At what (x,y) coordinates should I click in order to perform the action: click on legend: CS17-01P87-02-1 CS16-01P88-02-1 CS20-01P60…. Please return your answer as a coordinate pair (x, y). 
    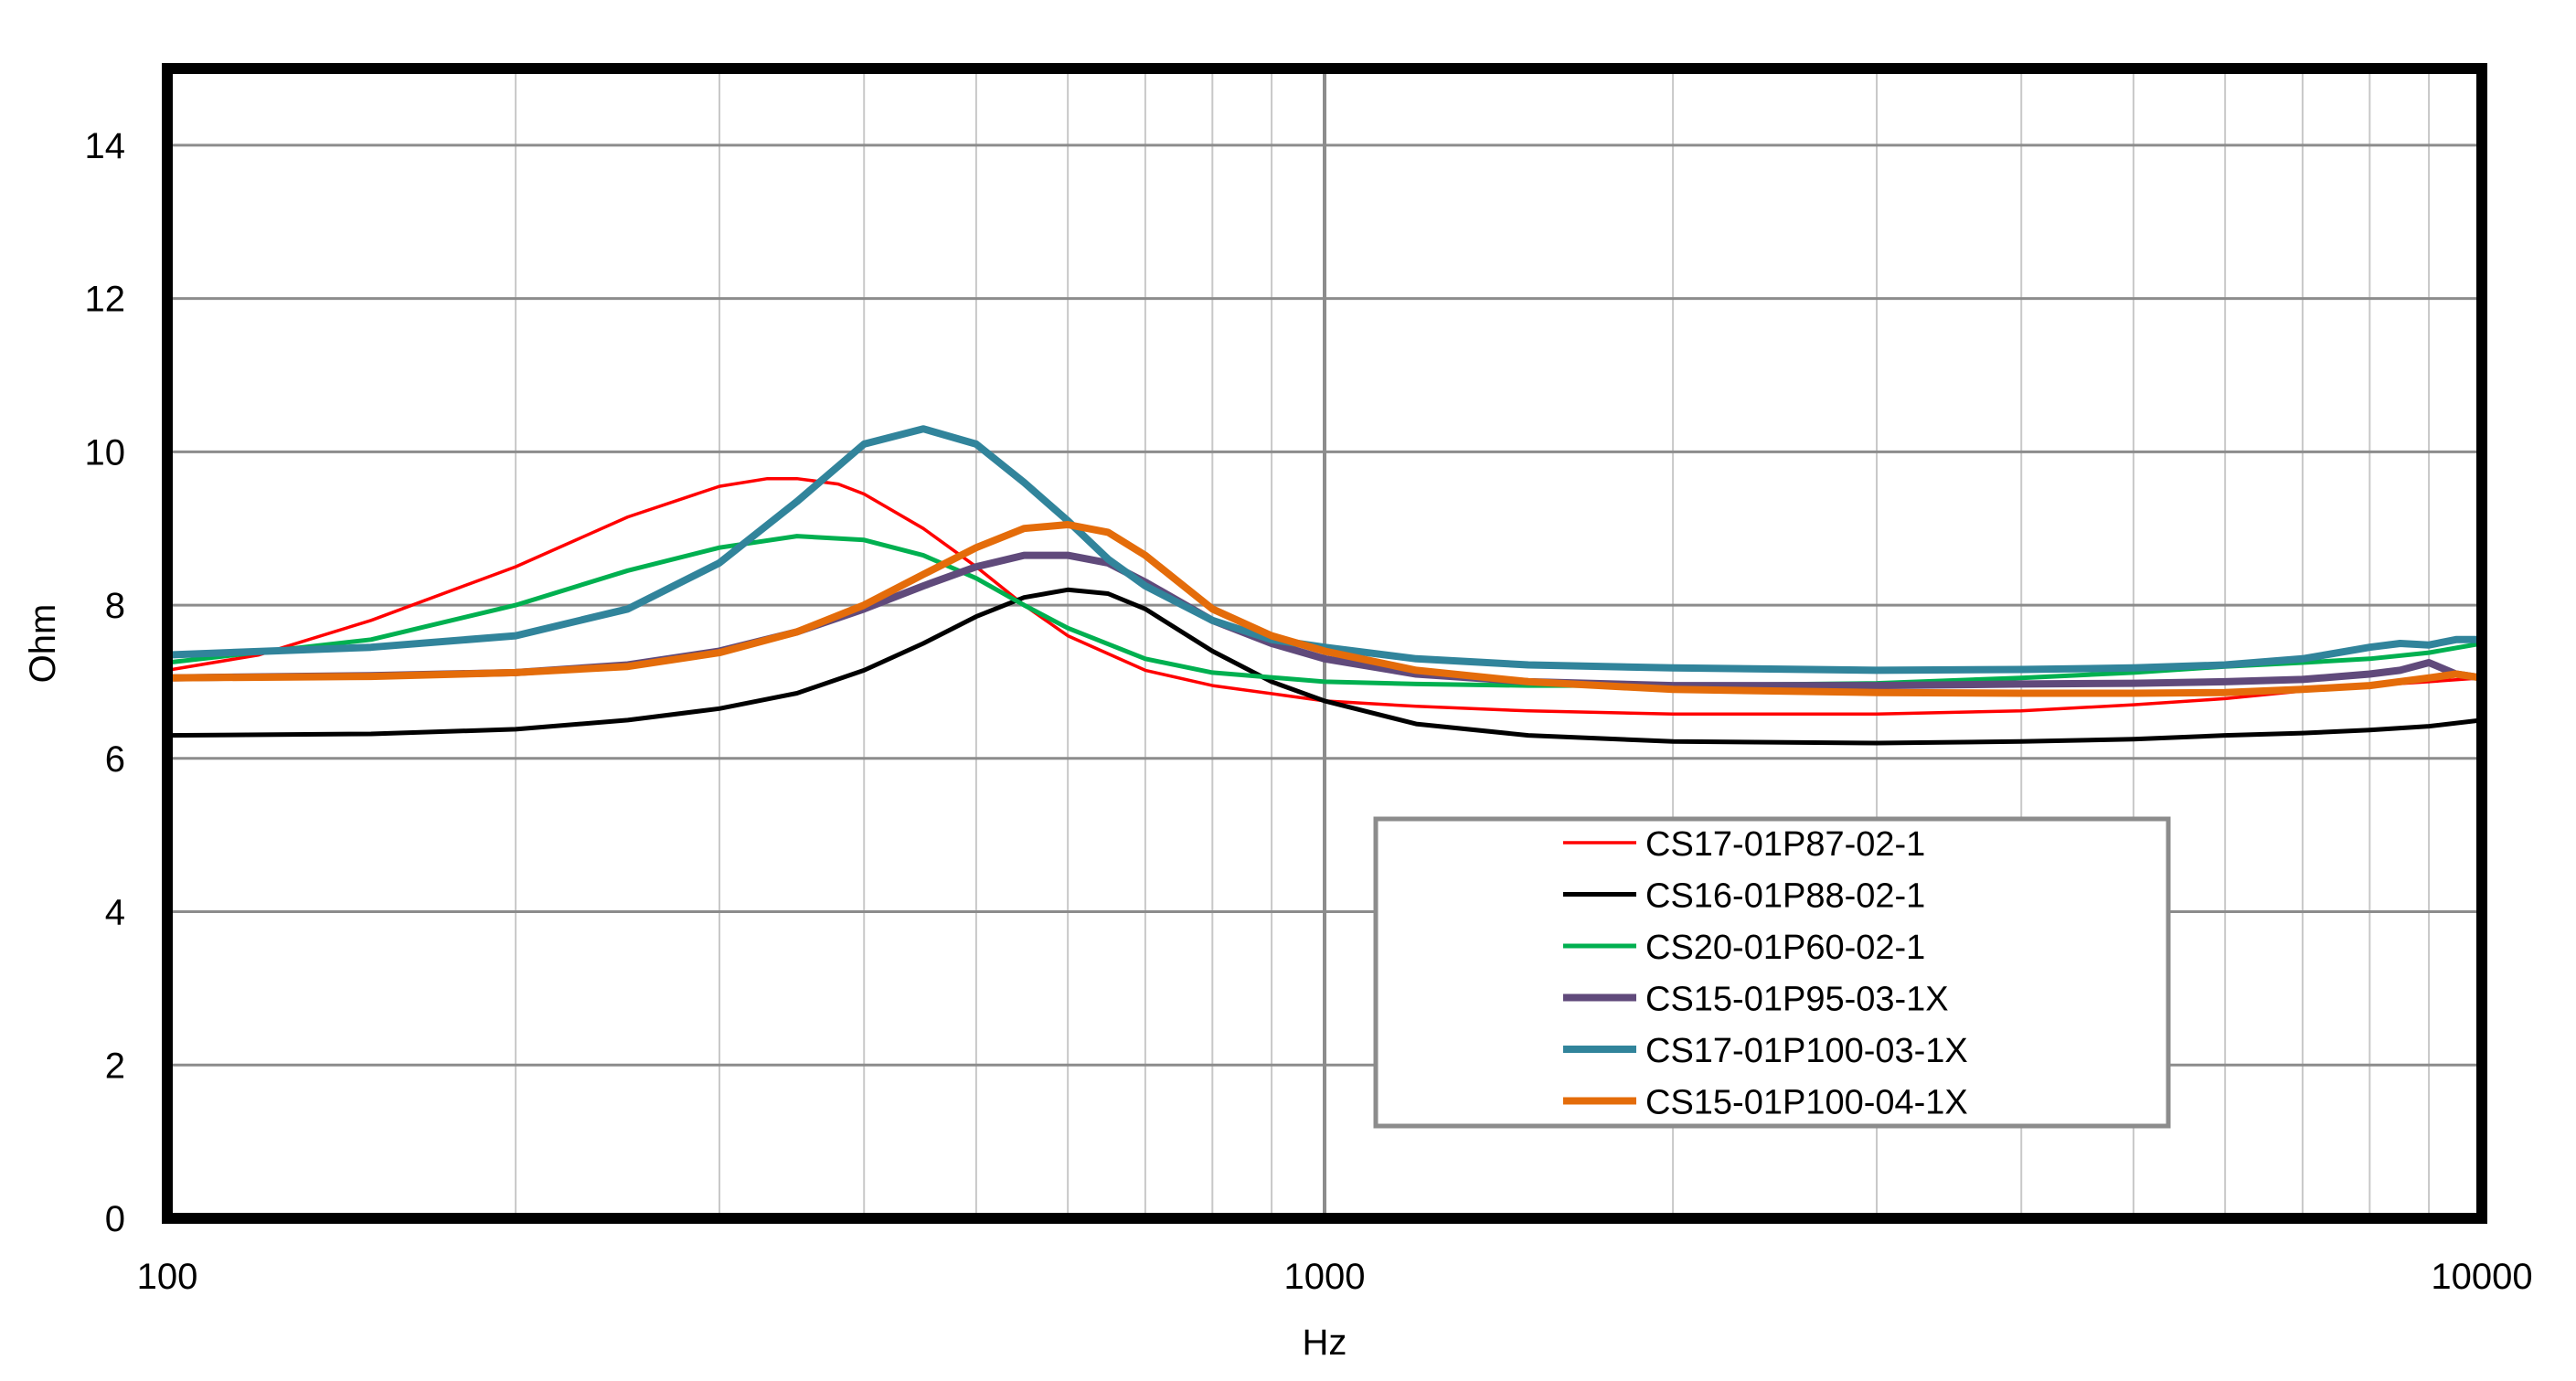
    Looking at the image, I should click on (1772, 972).